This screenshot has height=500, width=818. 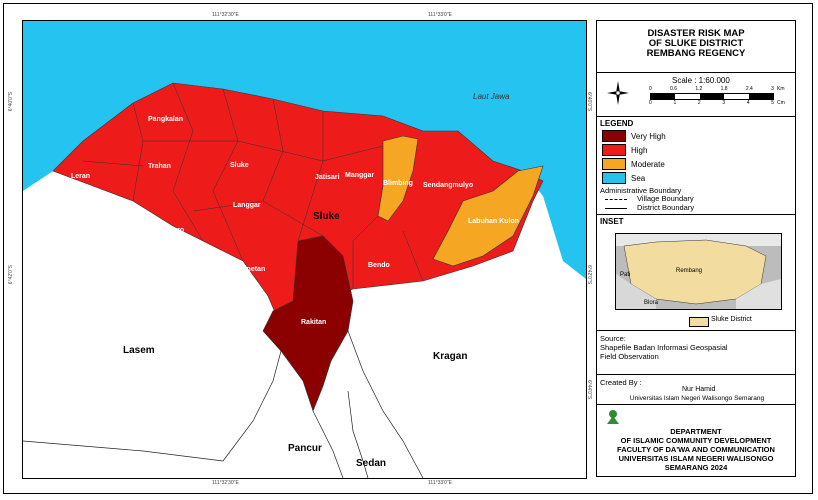 I want to click on scale-tick: 2, so click(x=699, y=103).